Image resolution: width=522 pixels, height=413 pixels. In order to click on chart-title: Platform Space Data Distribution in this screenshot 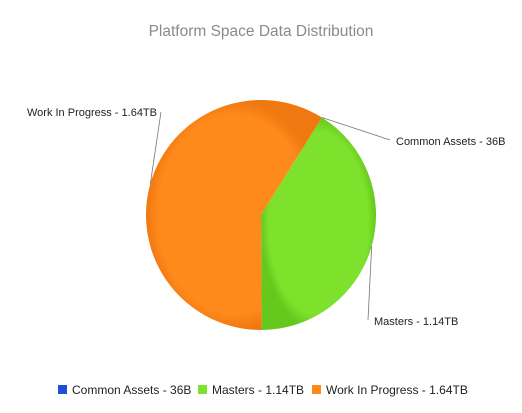, I will do `click(261, 31)`.